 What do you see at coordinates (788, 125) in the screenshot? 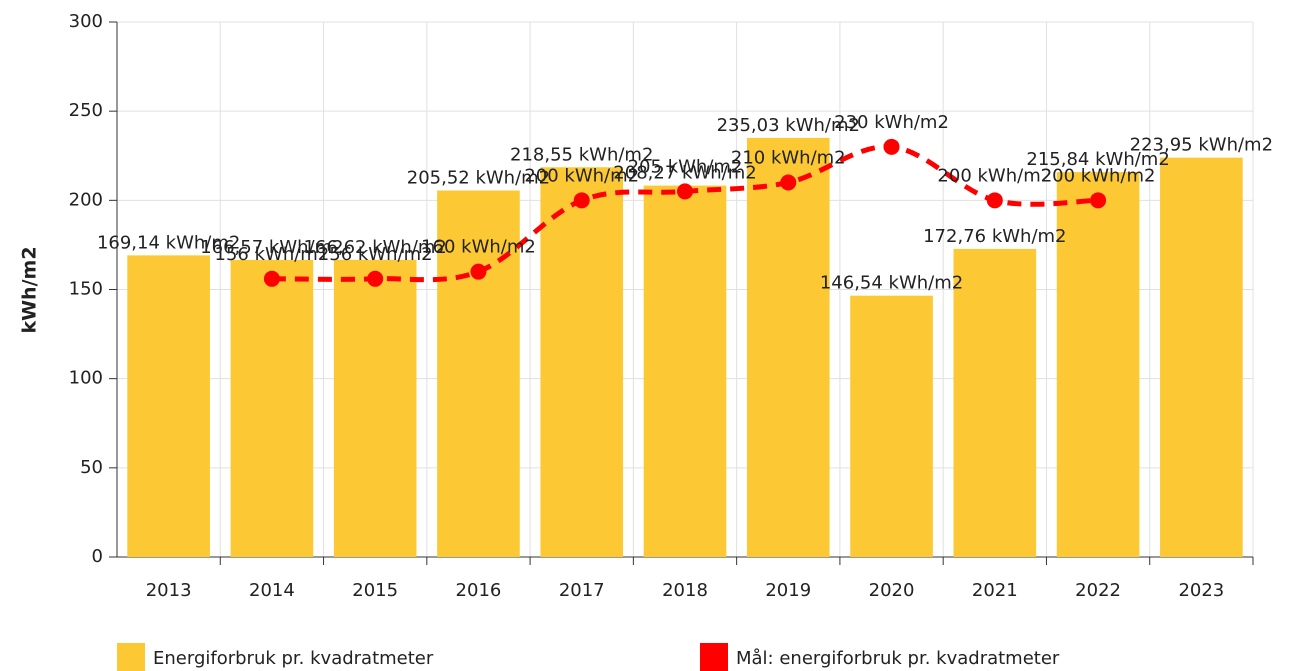
I see `data-label: 235,03 kWh/m2` at bounding box center [788, 125].